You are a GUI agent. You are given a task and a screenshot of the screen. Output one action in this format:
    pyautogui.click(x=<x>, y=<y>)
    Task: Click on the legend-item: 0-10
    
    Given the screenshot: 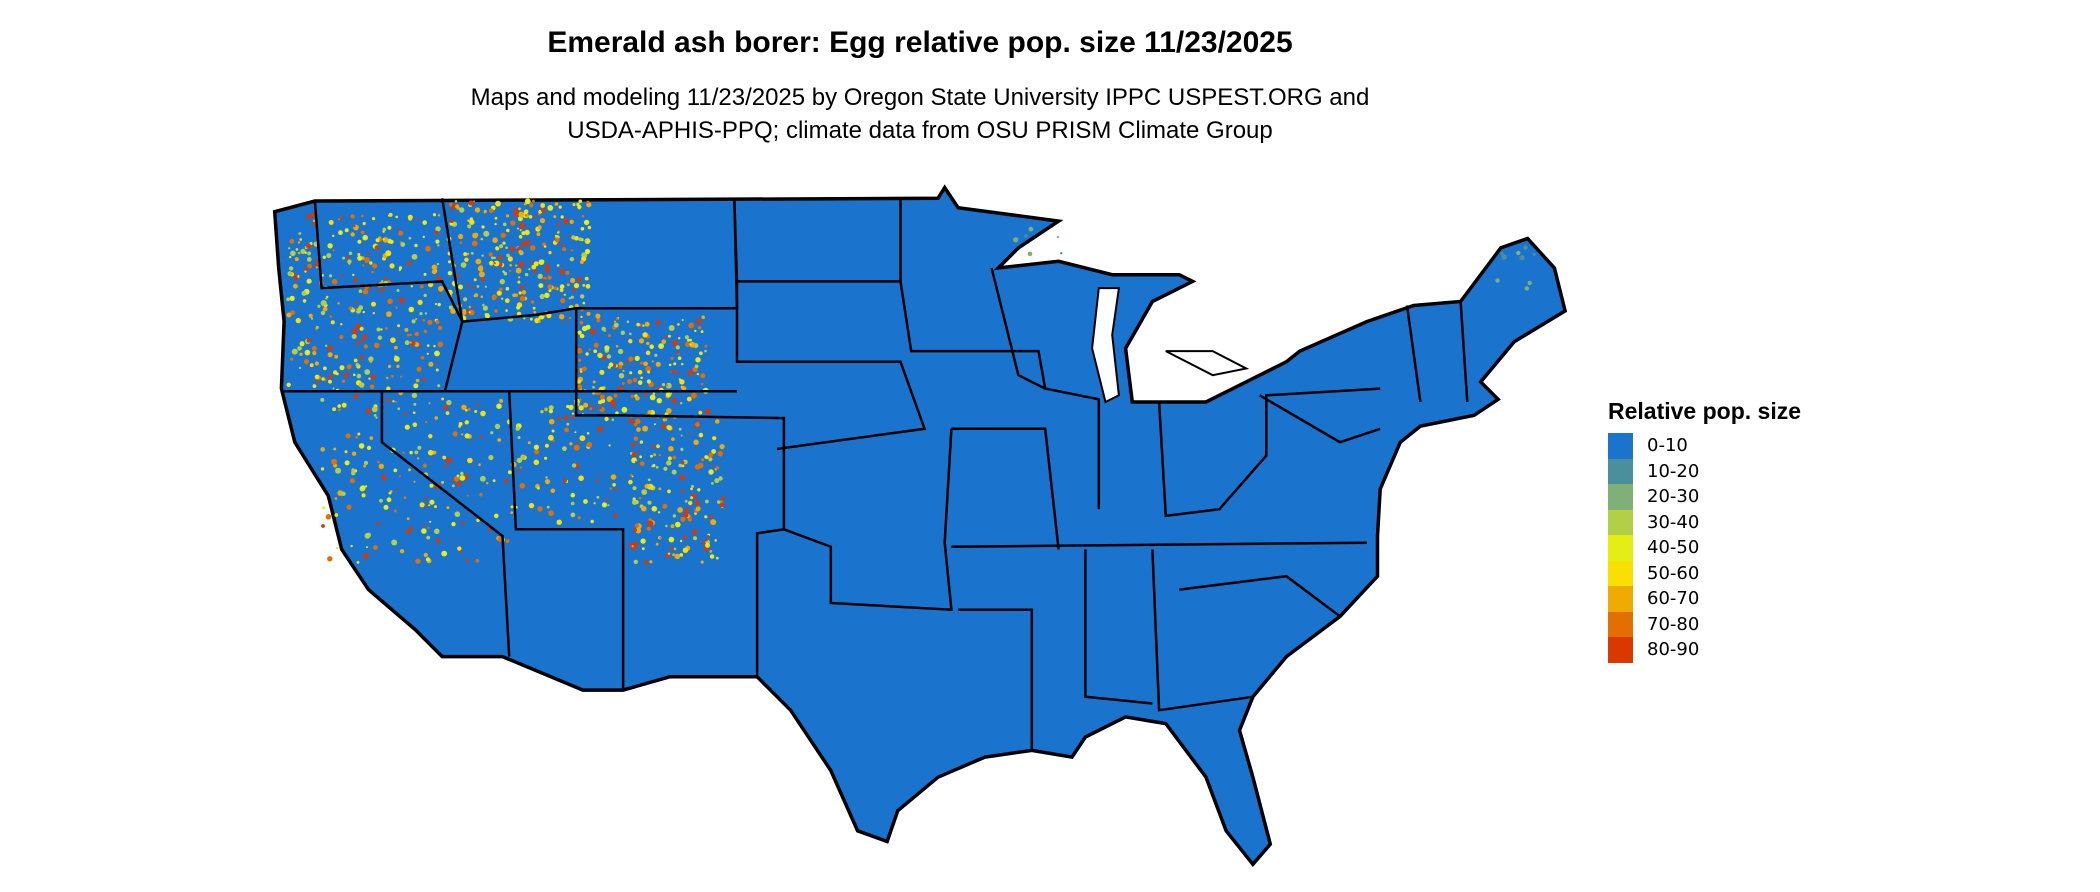 What is the action you would take?
    pyautogui.click(x=1704, y=446)
    